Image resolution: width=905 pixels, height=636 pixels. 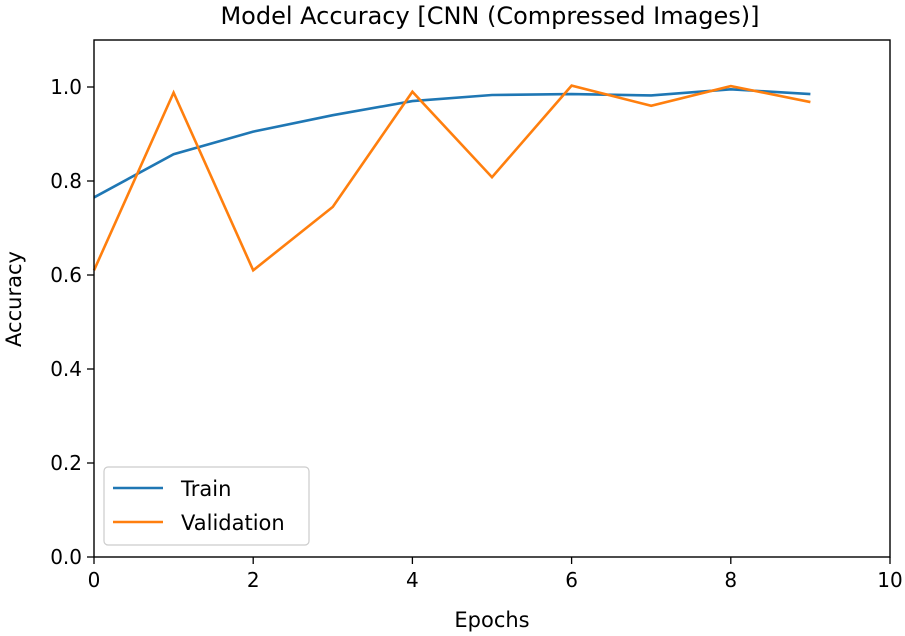 What do you see at coordinates (253, 580) in the screenshot?
I see `x-tick-label: 2` at bounding box center [253, 580].